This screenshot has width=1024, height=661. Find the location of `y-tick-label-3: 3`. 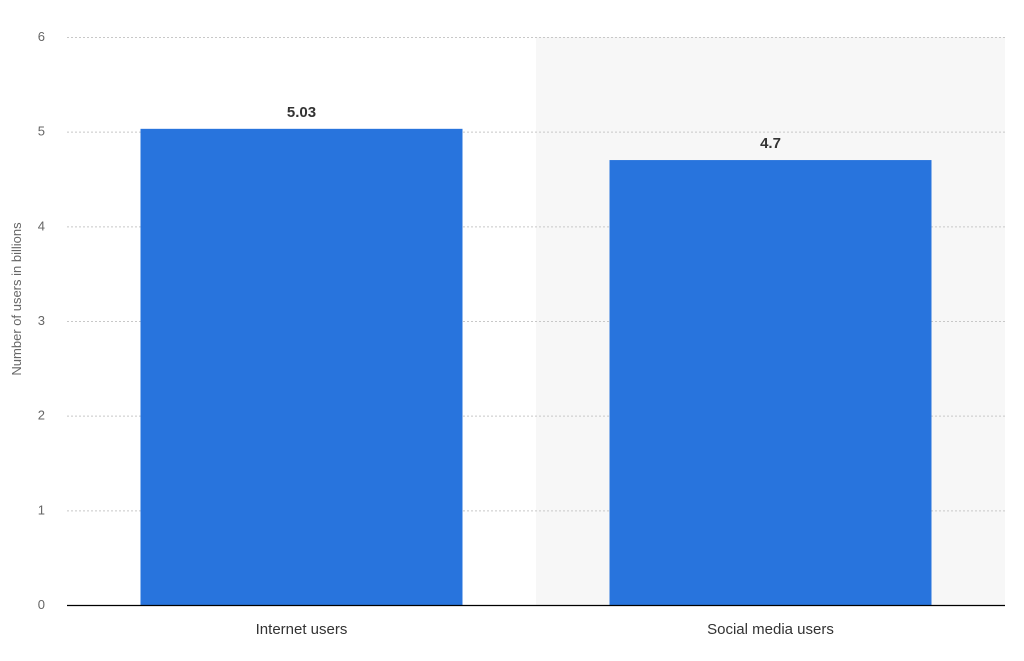

y-tick-label-3: 3 is located at coordinates (41, 320).